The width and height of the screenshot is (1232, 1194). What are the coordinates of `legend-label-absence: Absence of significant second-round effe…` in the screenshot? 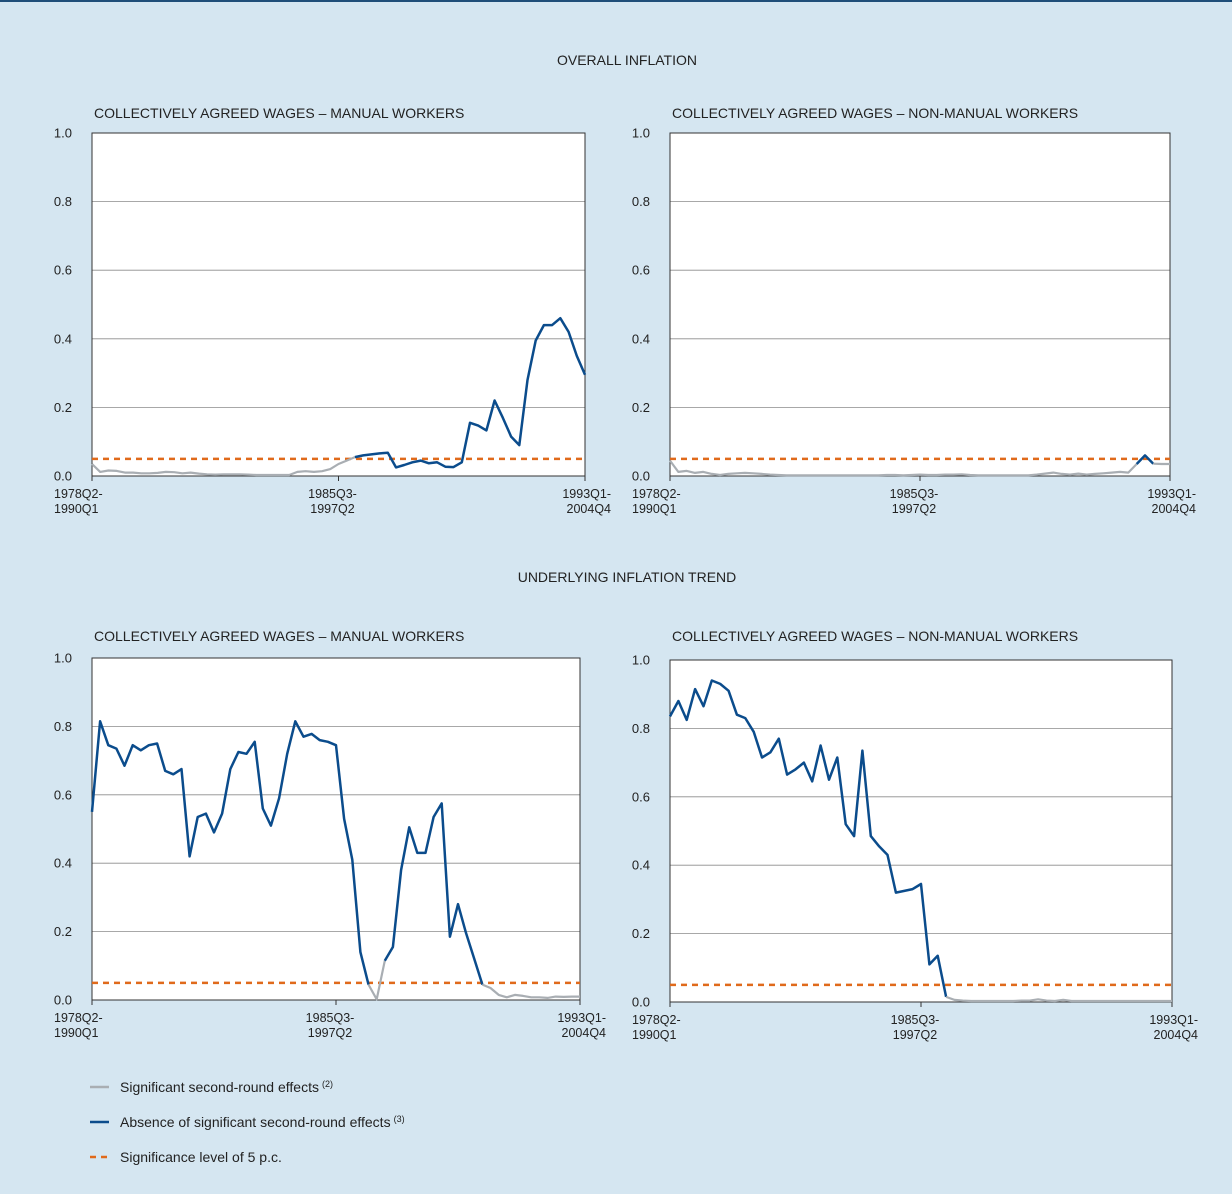 It's located at (262, 1122).